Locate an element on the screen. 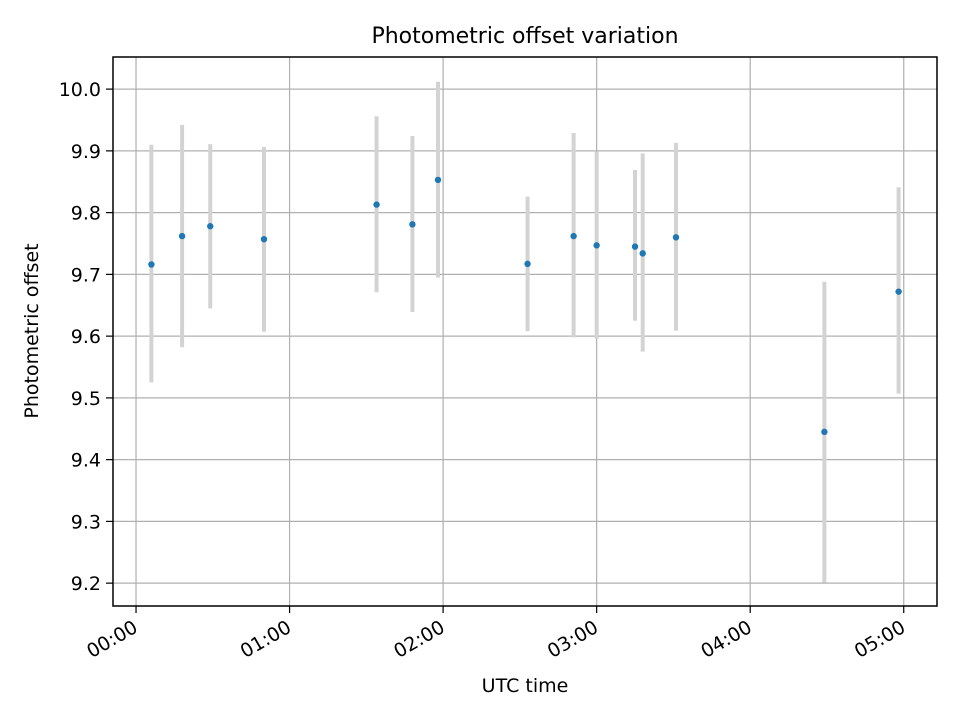  y-tick-label: 9.4 is located at coordinates (86, 461).